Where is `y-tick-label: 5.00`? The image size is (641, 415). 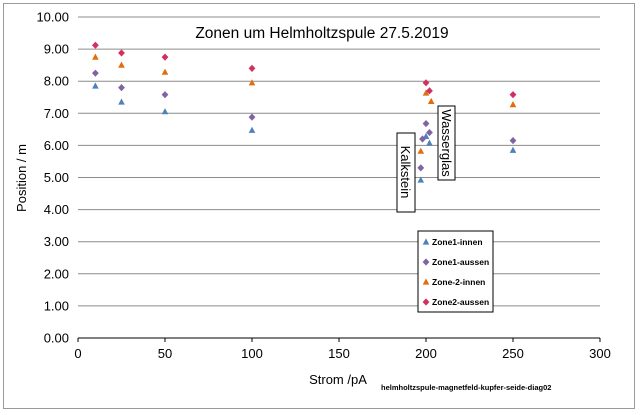
y-tick-label: 5.00 is located at coordinates (56, 177).